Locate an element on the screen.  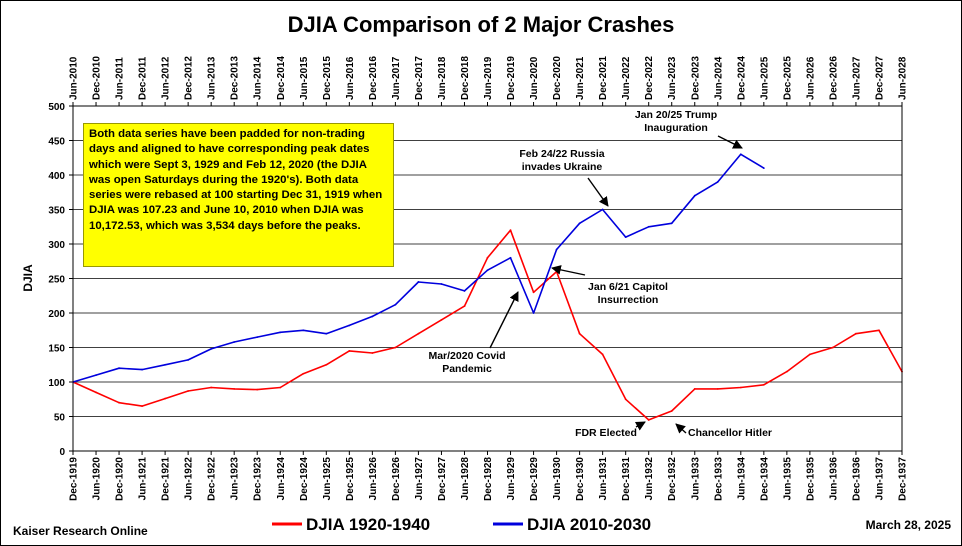
top-tick-label: Jun-2025 is located at coordinates (764, 78).